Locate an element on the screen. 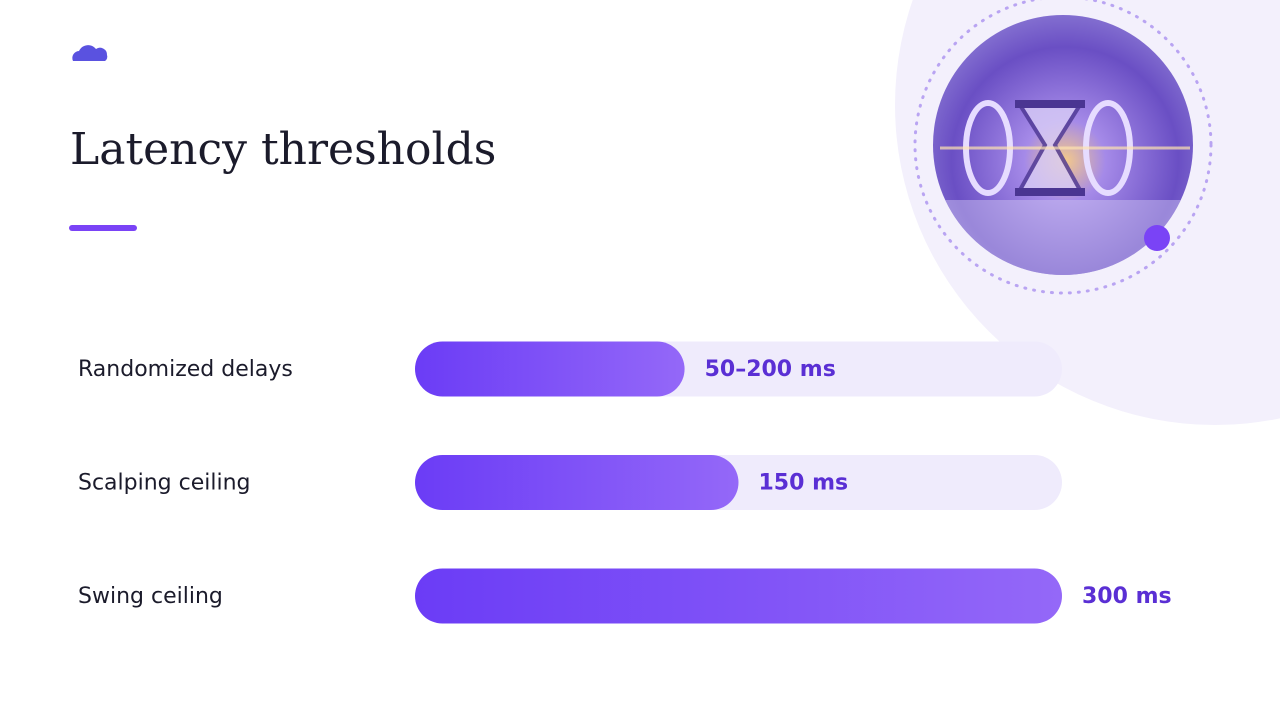 This screenshot has width=1280, height=720. value-label: 150 ms is located at coordinates (804, 483).